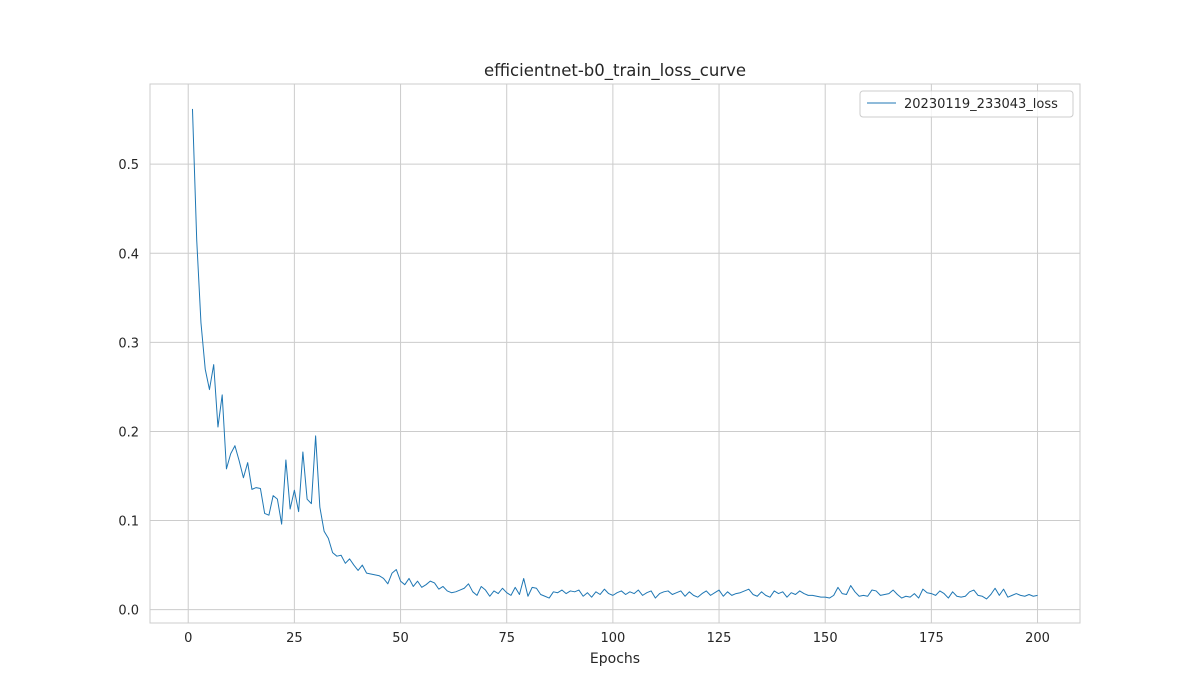 The image size is (1200, 700). What do you see at coordinates (931, 638) in the screenshot?
I see `x-tick-label: 175` at bounding box center [931, 638].